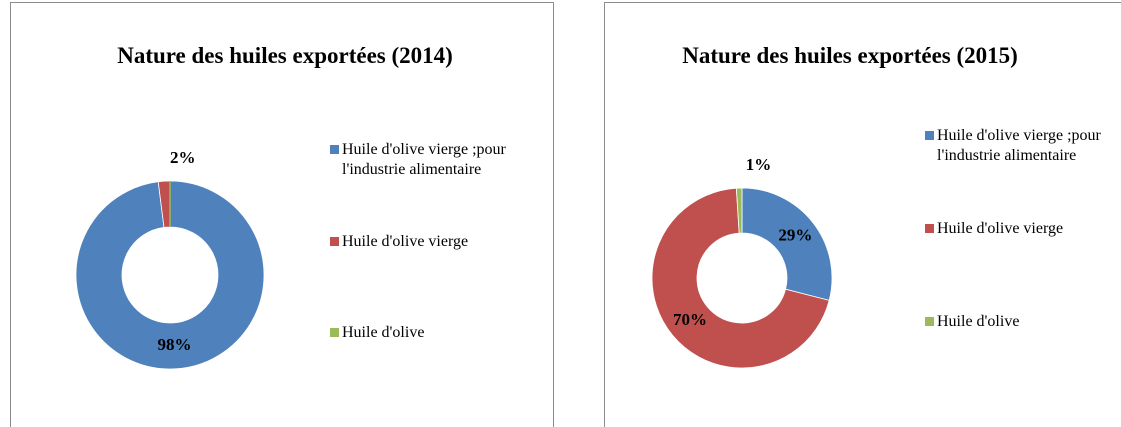 The image size is (1121, 427). What do you see at coordinates (850, 55) in the screenshot?
I see `chart-title: Nature des huiles exportées (2015)` at bounding box center [850, 55].